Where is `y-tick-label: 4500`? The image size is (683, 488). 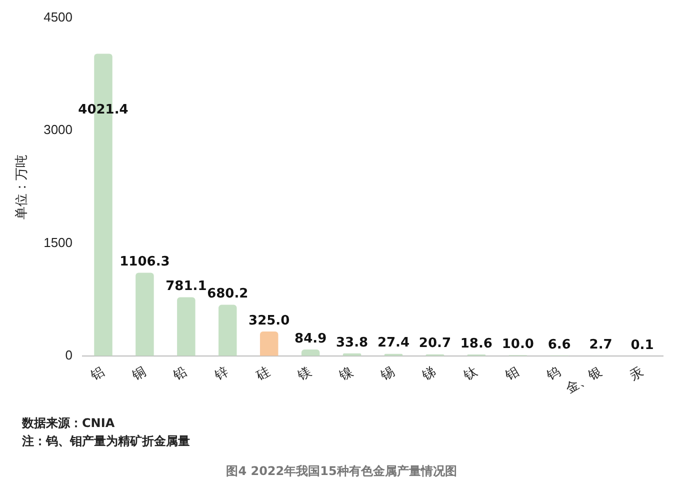
y-tick-label: 4500 is located at coordinates (58, 16).